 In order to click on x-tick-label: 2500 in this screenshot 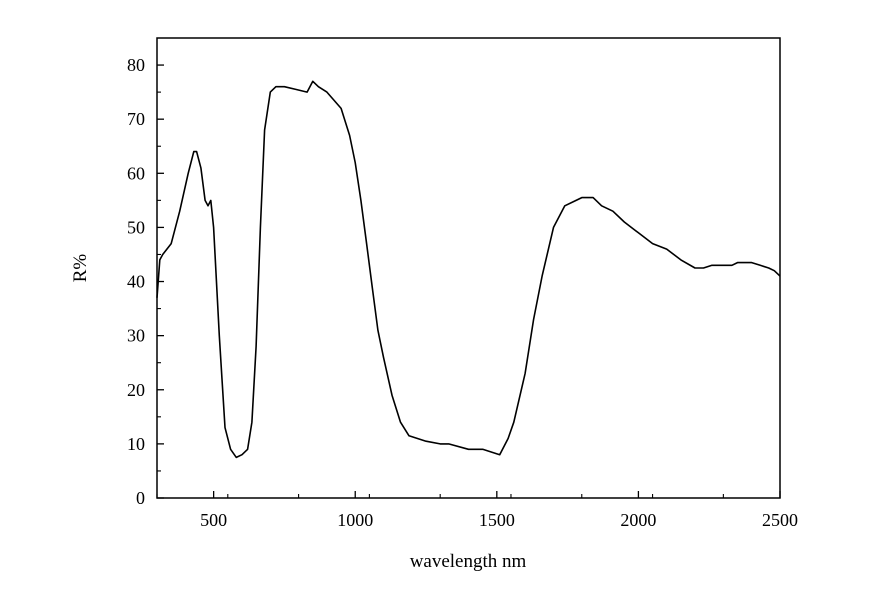, I will do `click(780, 520)`.